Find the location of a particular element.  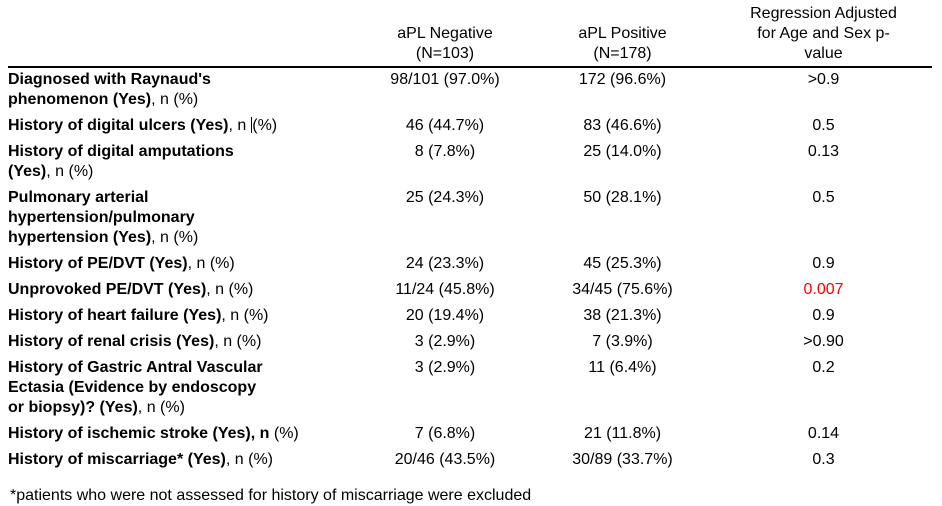

row-label: History of miscarriage* (Yes), n (%) is located at coordinates (184, 461).